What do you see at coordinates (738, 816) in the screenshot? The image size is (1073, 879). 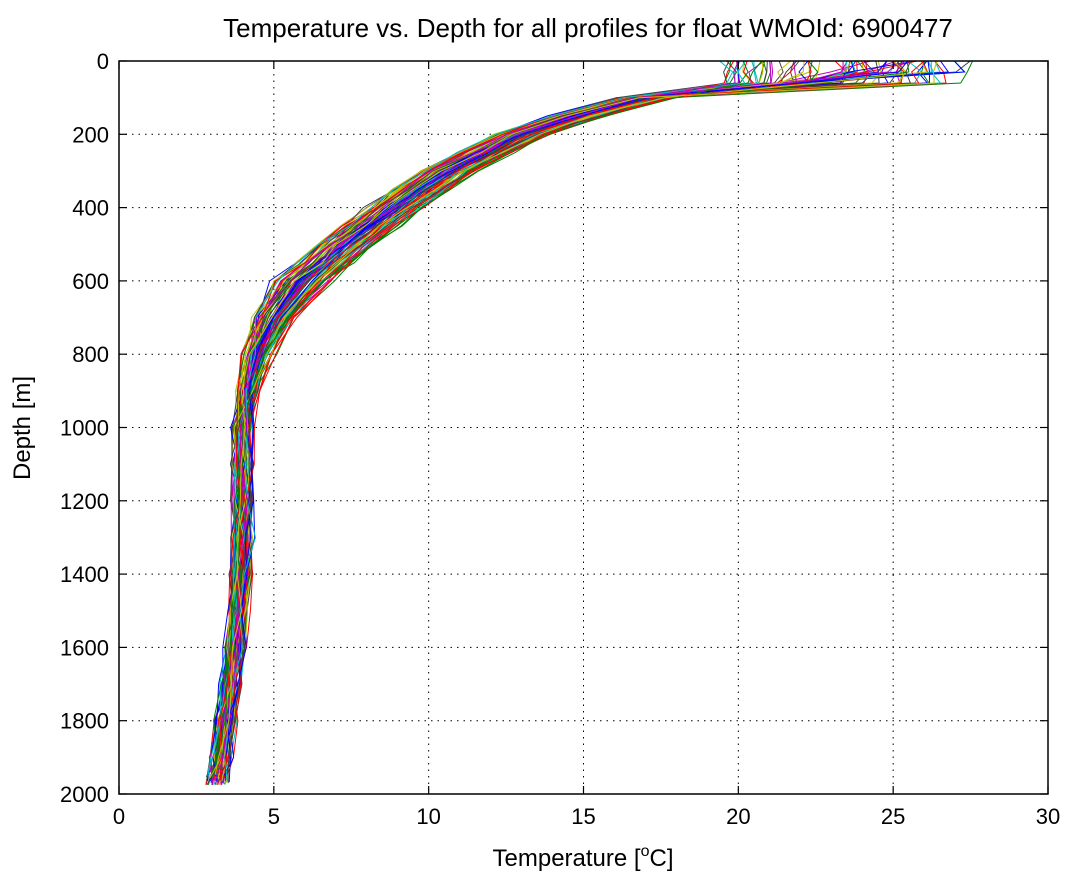 I see `x-tick-label: 20` at bounding box center [738, 816].